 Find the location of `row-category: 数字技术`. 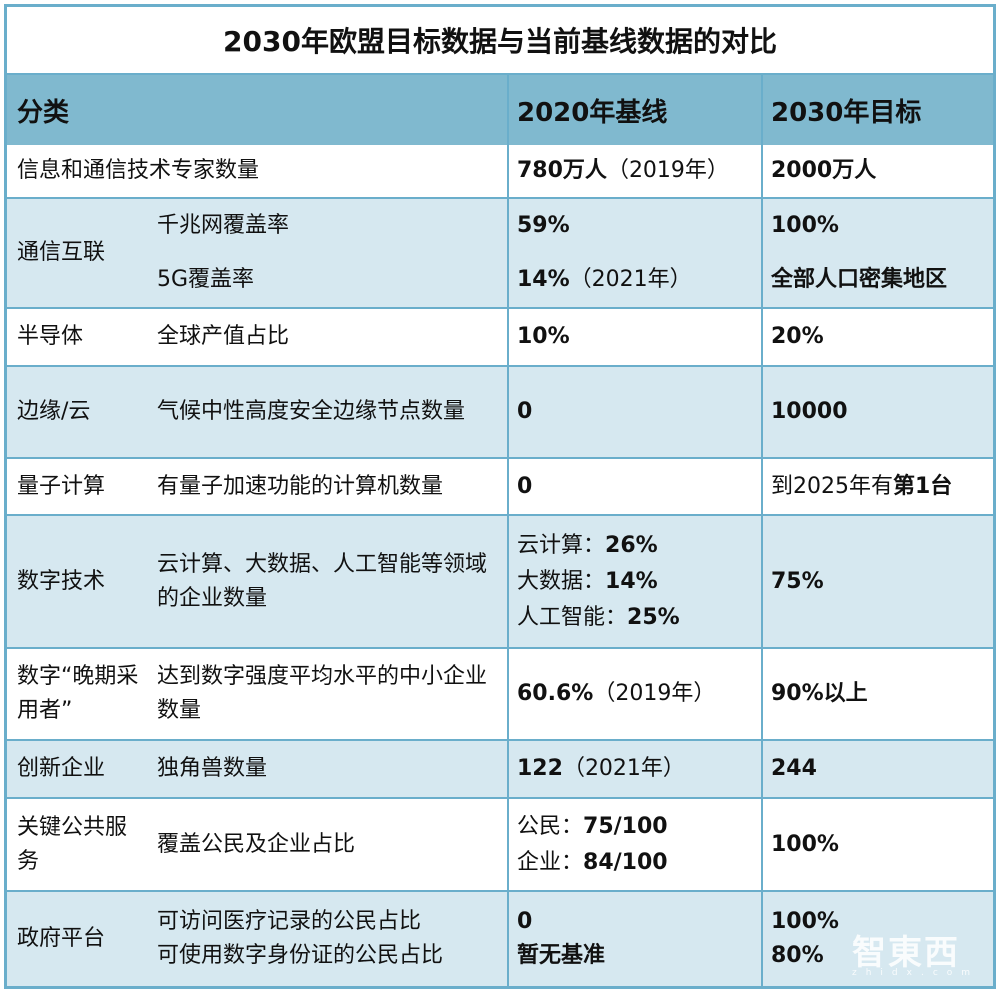

row-category: 数字技术 is located at coordinates (61, 581).